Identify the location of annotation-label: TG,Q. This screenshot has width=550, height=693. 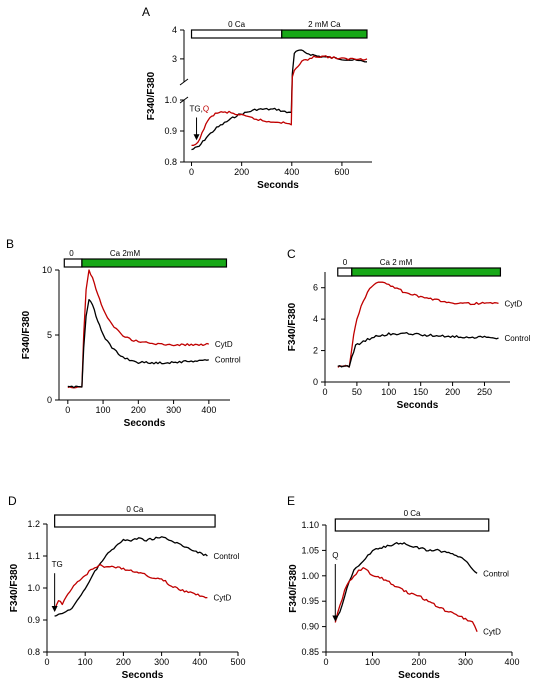
(200, 108).